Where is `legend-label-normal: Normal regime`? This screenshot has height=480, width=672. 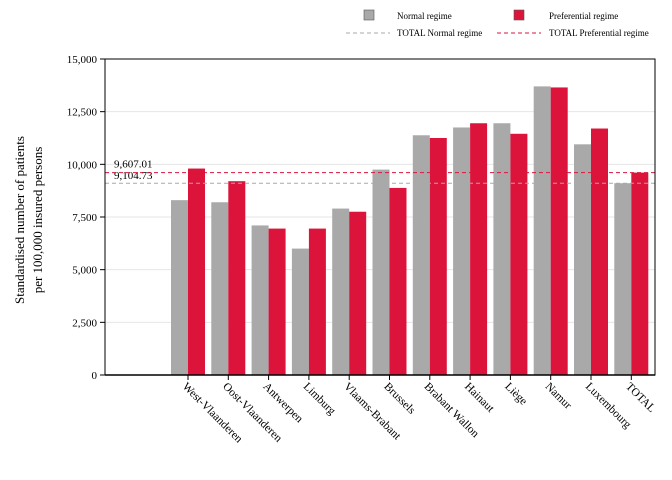 legend-label-normal: Normal regime is located at coordinates (424, 16).